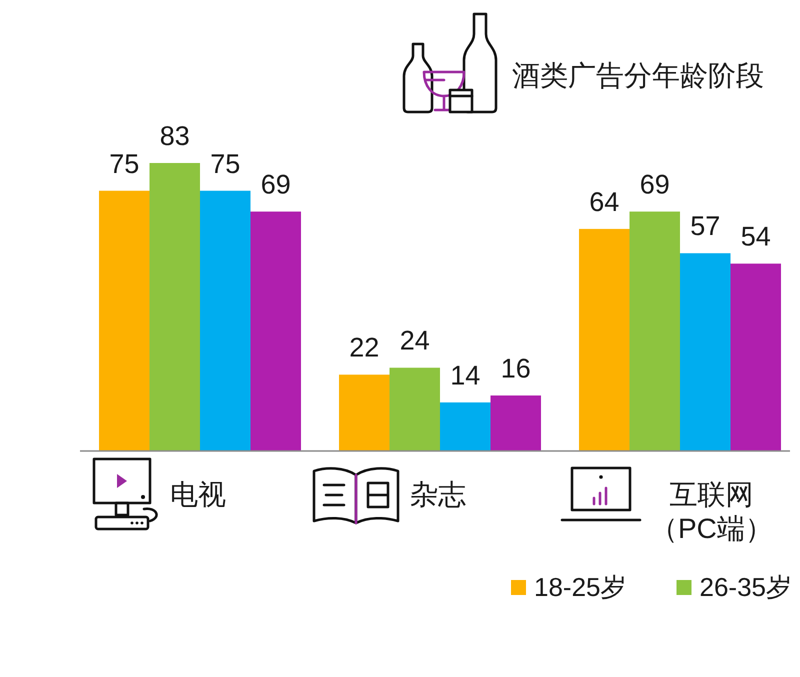 Image resolution: width=800 pixels, height=677 pixels. I want to click on data-label: 83, so click(175, 136).